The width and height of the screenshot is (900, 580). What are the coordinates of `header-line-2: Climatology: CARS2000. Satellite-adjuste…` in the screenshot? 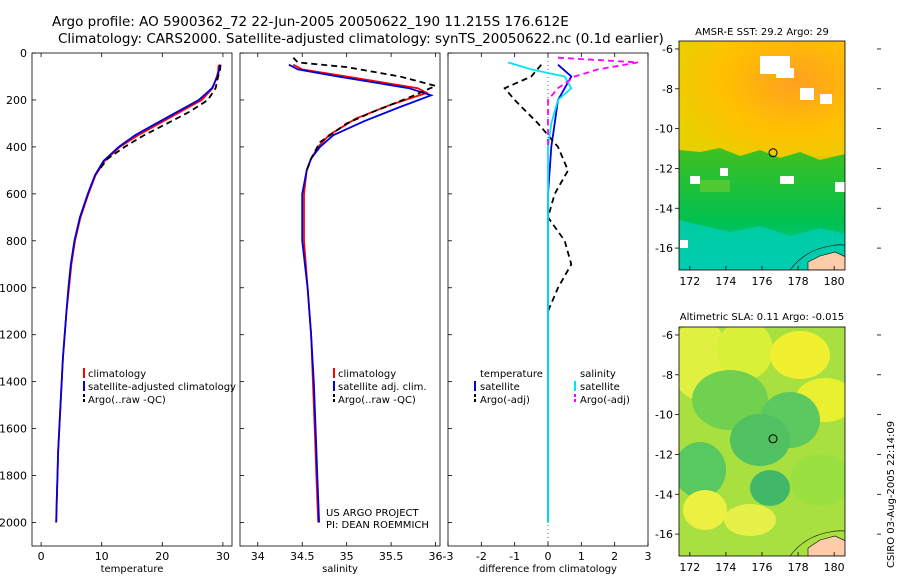 It's located at (361, 39).